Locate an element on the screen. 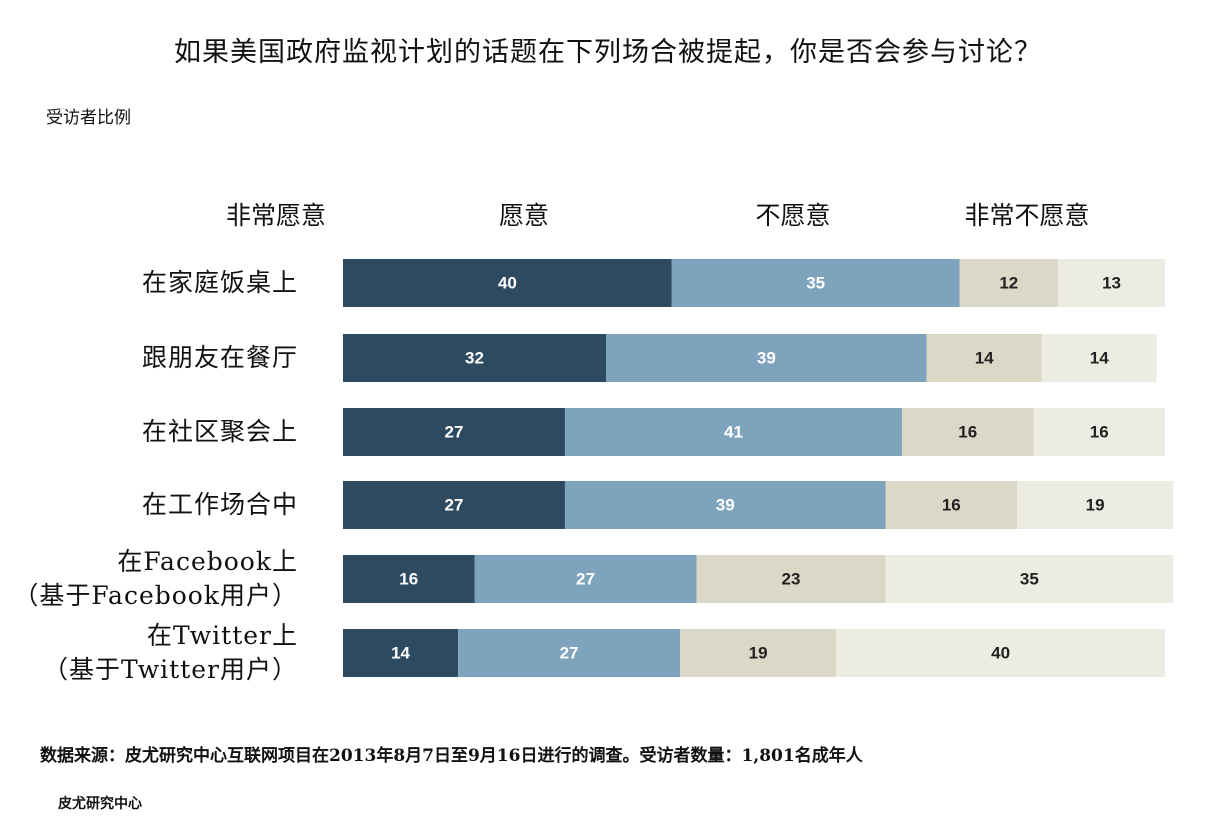 Image resolution: width=1216 pixels, height=836 pixels. chart-title: 如果美国政府监视计划的话题在下列场合被提起，你是否会参与讨论？ is located at coordinates (608, 52).